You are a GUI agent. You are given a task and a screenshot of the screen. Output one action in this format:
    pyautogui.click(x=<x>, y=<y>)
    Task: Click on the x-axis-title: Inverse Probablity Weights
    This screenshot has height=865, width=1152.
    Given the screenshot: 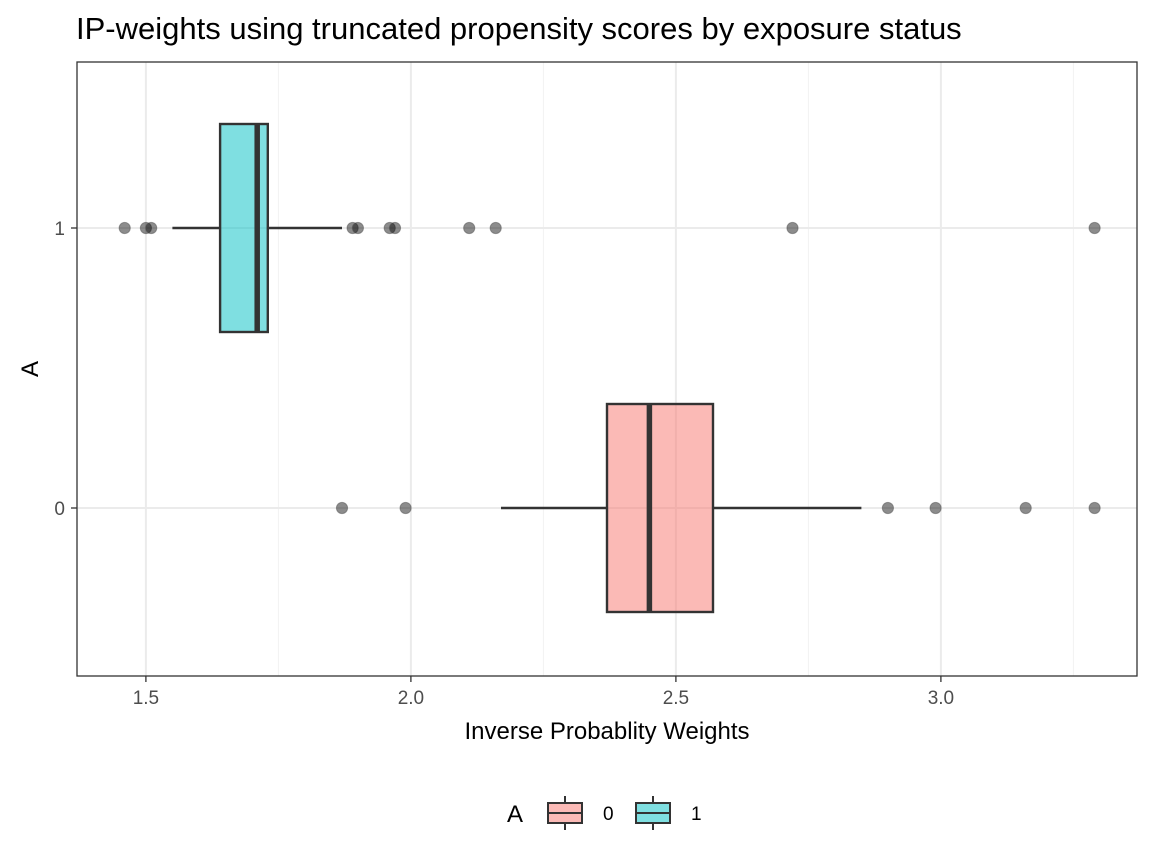 What is the action you would take?
    pyautogui.click(x=606, y=731)
    